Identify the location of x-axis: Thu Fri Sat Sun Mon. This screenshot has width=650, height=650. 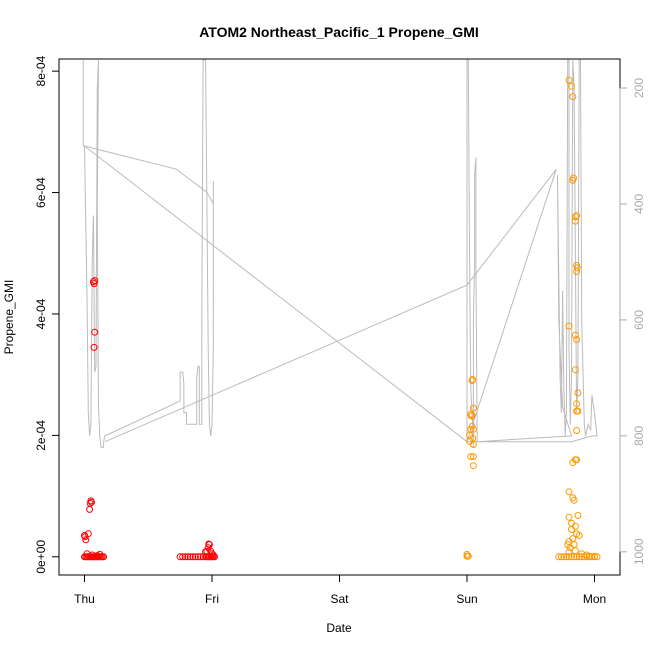
(340, 590).